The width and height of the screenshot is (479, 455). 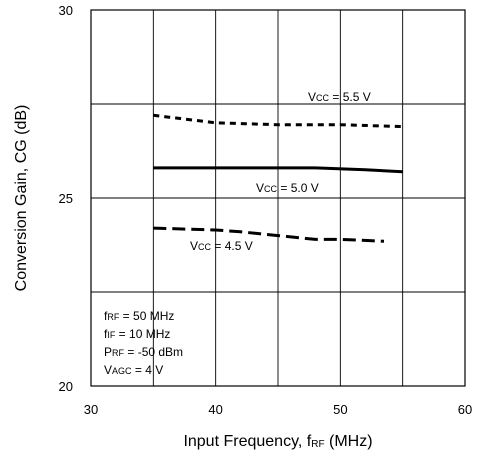 I want to click on series-label-2: VCC = 5.0 V, so click(x=287, y=188).